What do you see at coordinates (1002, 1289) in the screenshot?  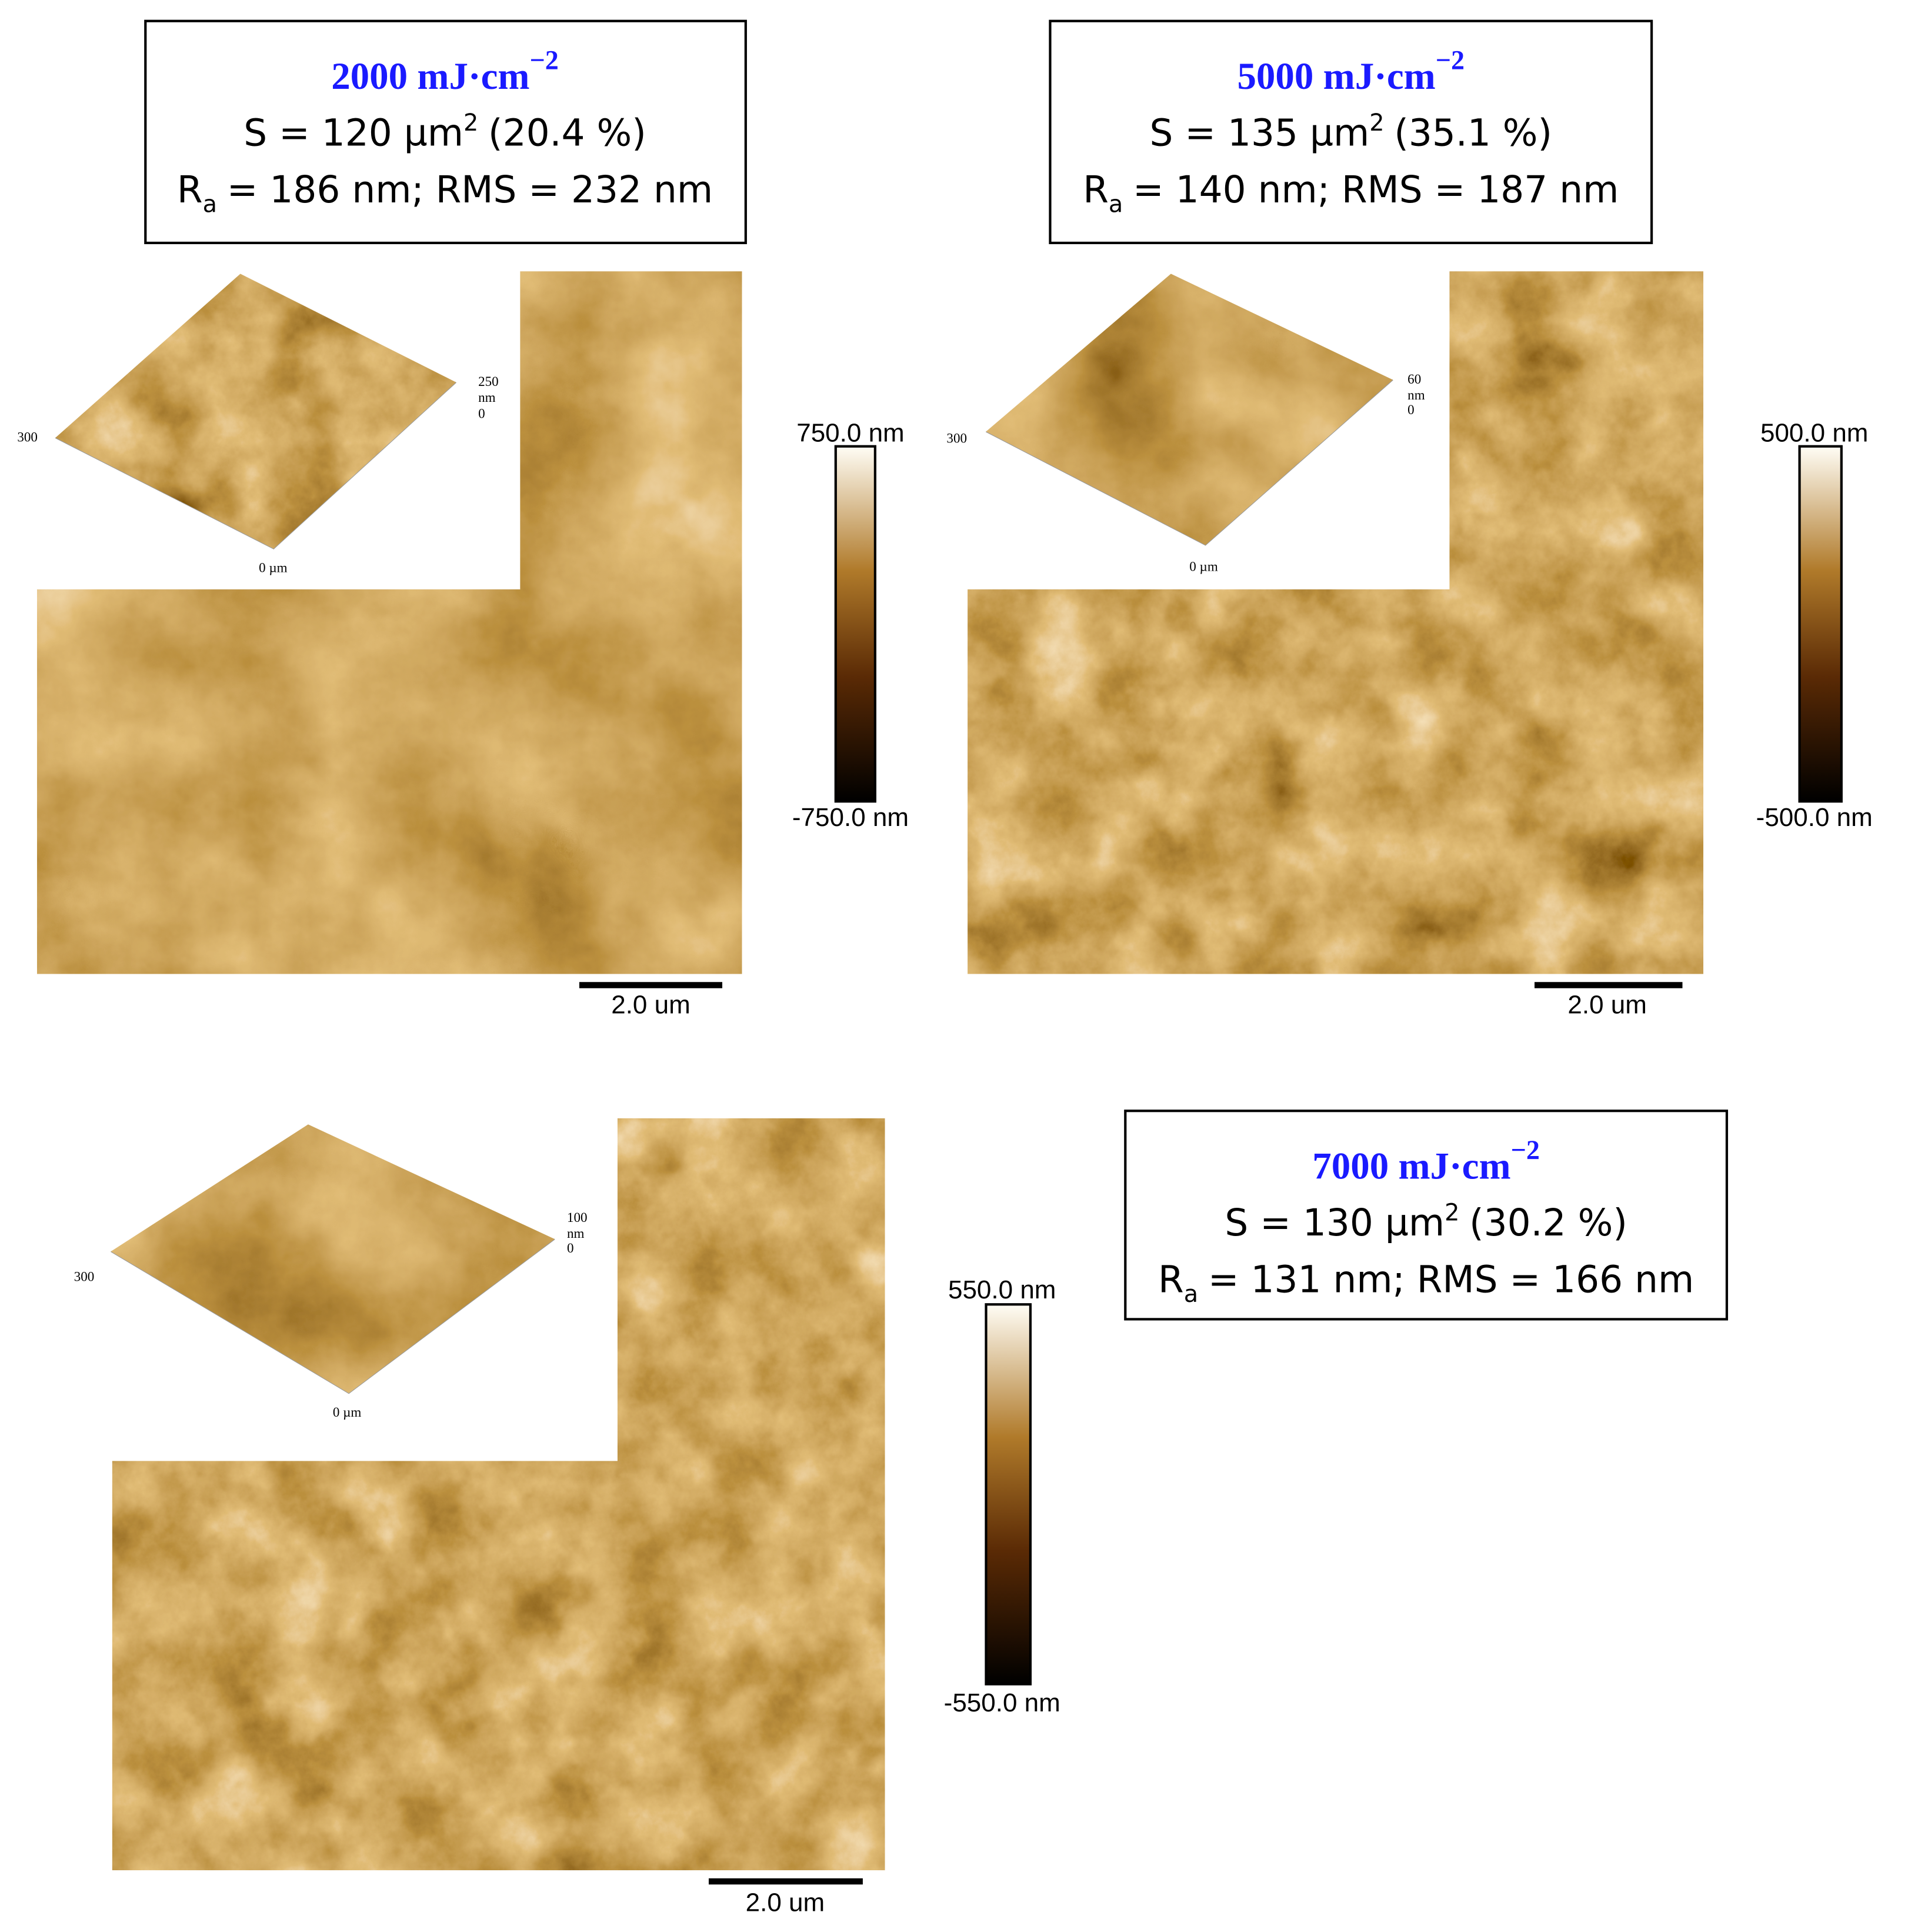 I see `colorbar-max: 550.0 nm` at bounding box center [1002, 1289].